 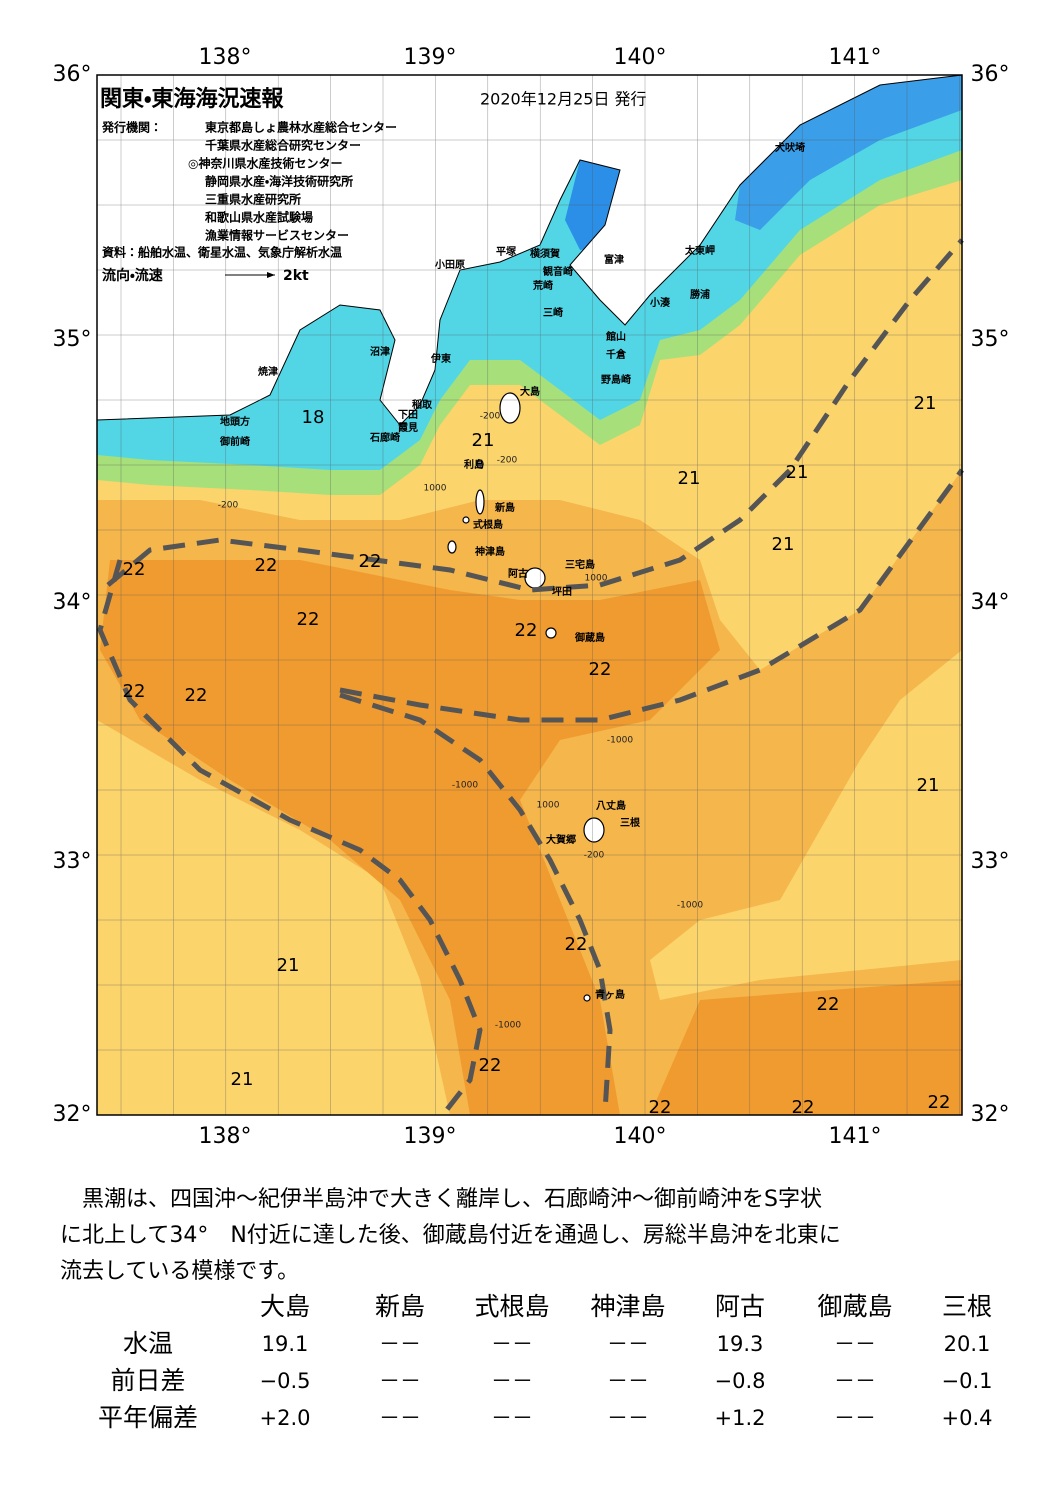 I want to click on place-name: 小田原, so click(x=449, y=264).